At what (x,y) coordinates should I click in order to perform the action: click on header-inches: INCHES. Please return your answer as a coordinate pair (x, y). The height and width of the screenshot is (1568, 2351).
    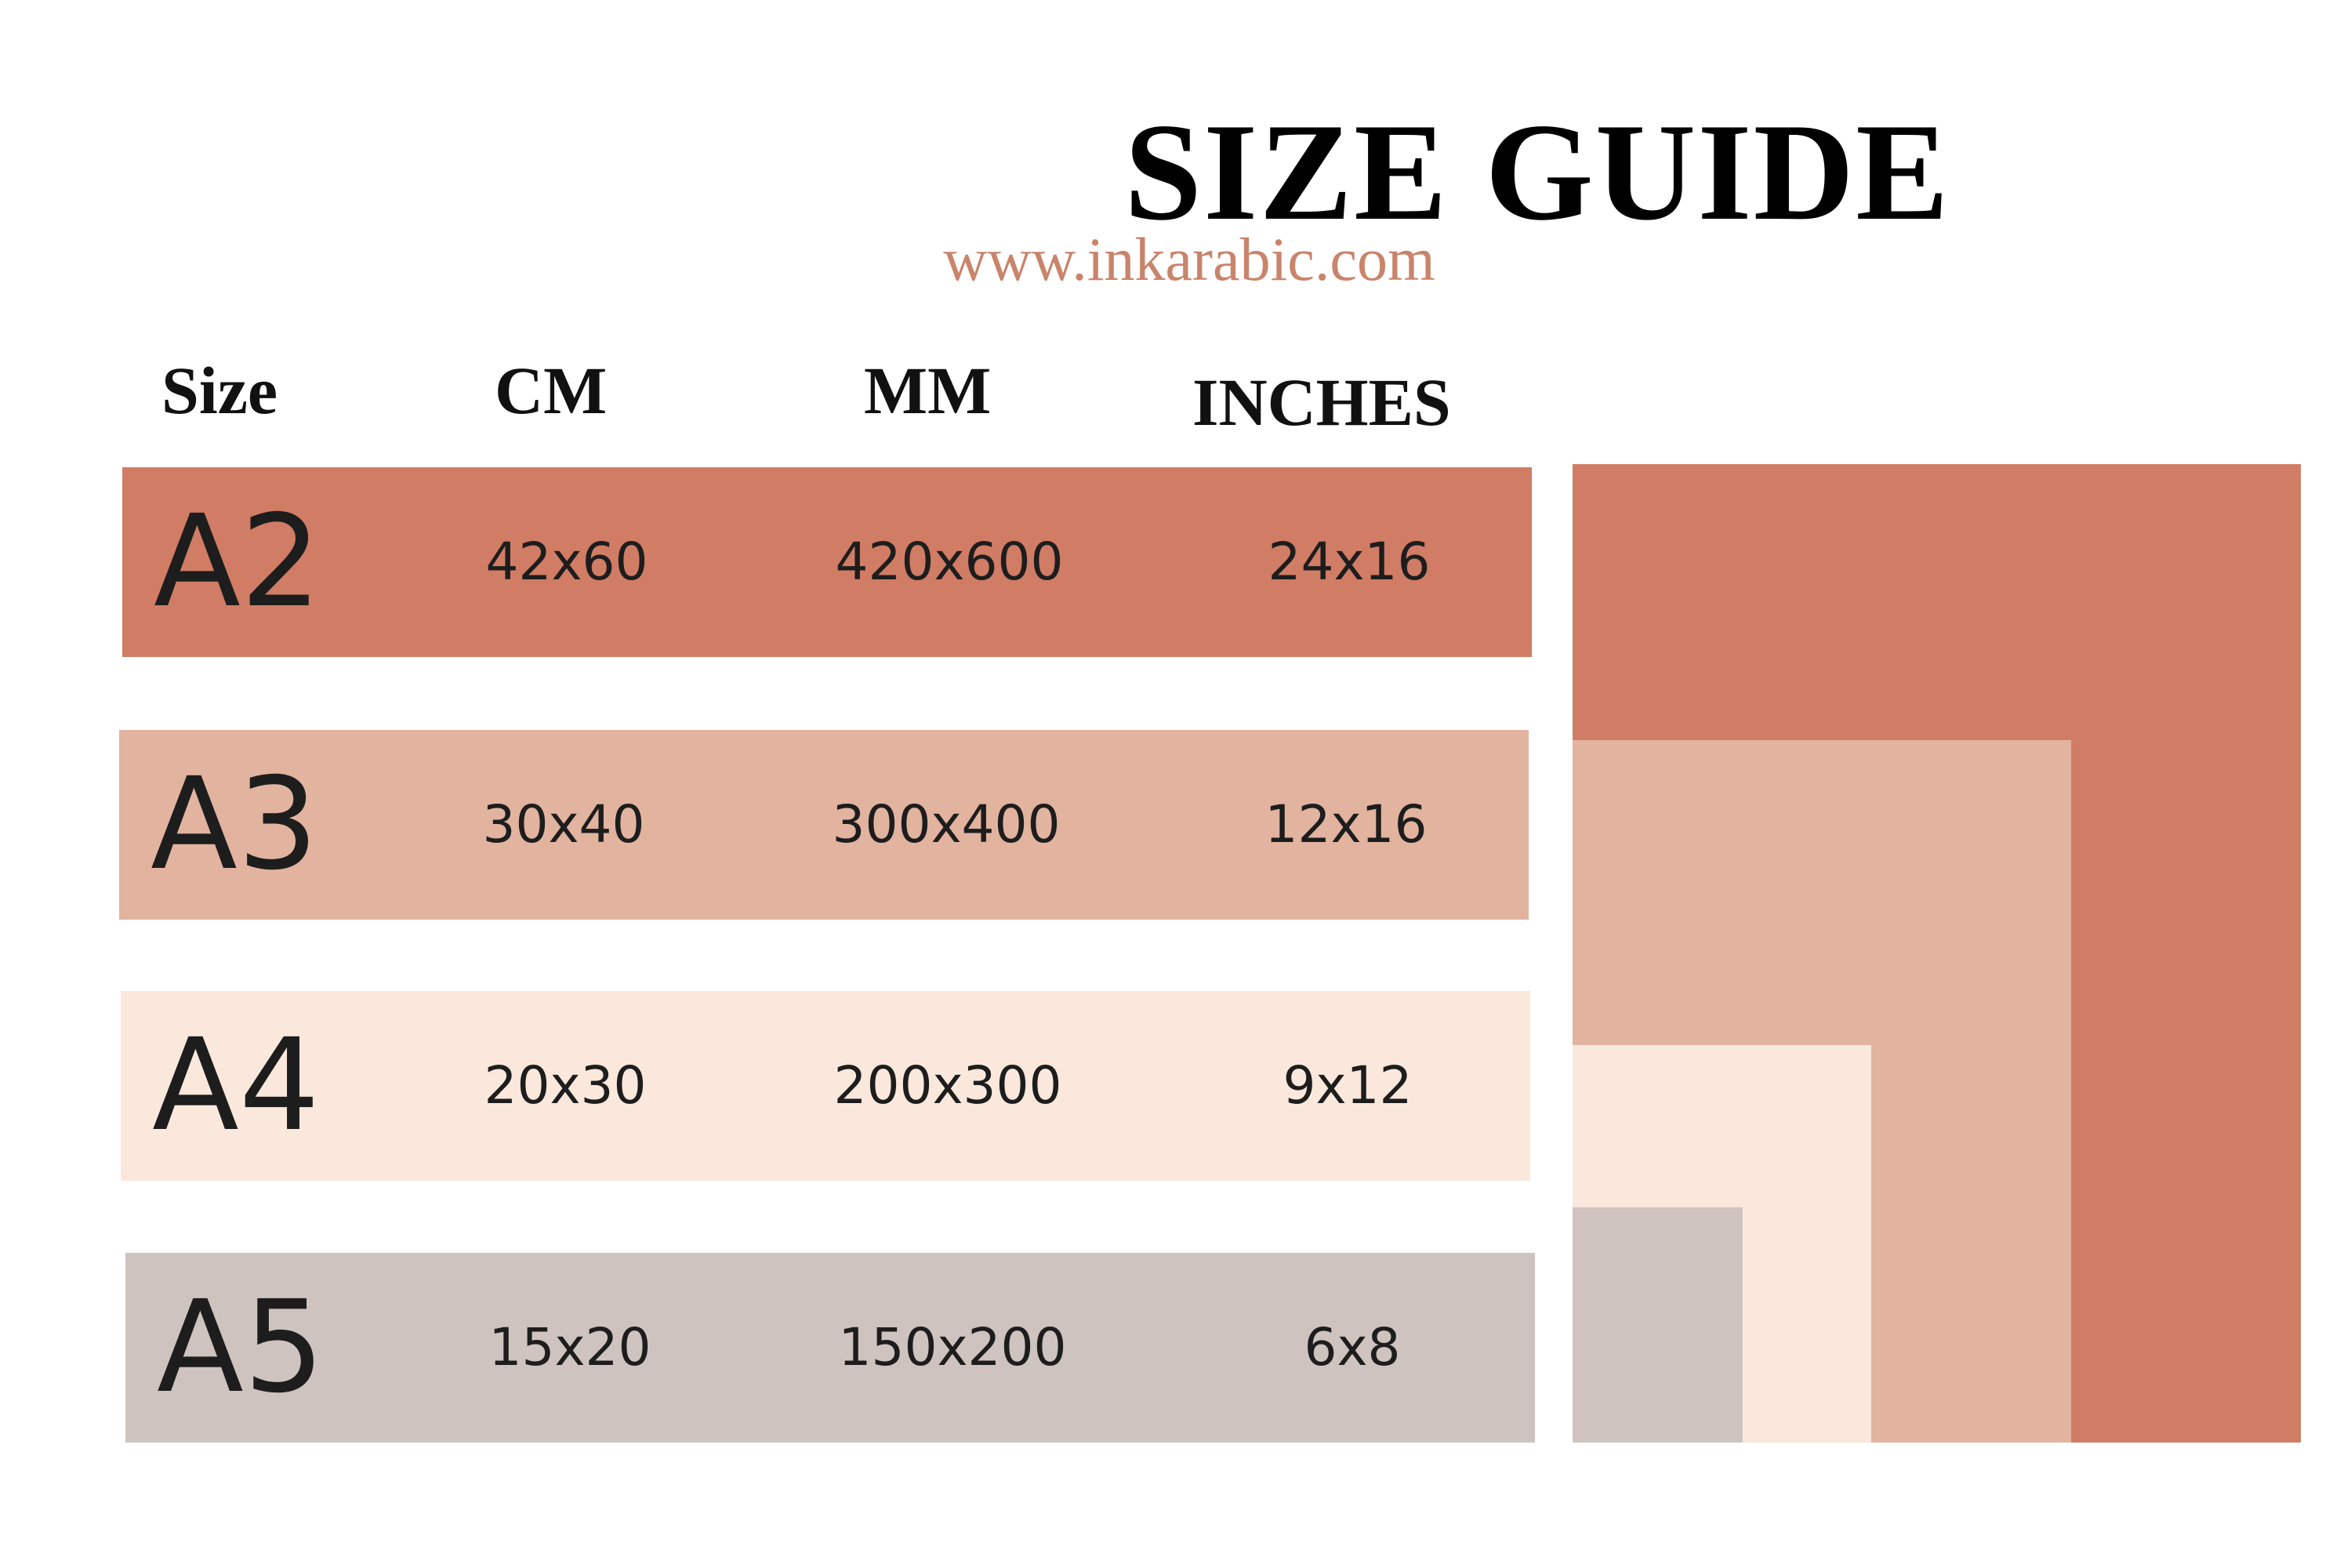
    Looking at the image, I should click on (1321, 402).